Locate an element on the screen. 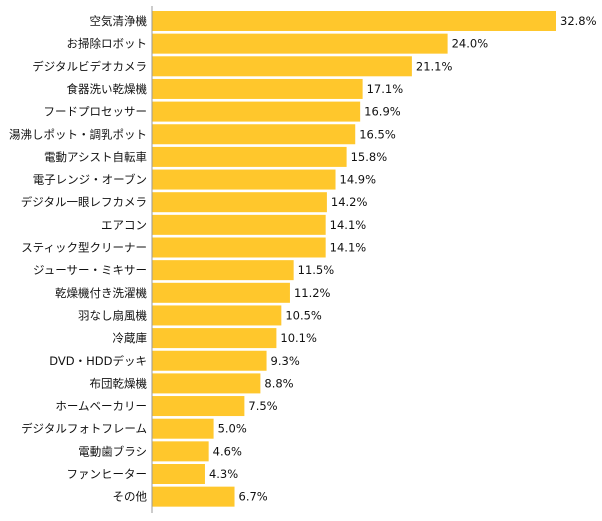 The width and height of the screenshot is (602, 521). value-label-2: 21.1% is located at coordinates (434, 66).